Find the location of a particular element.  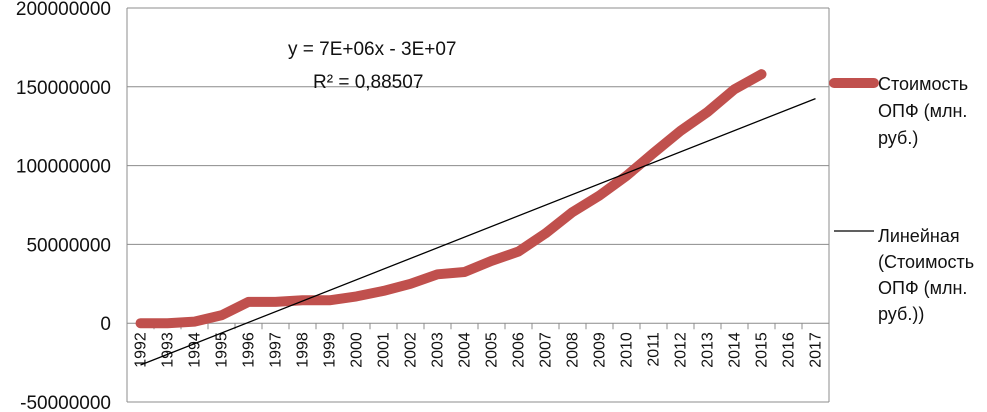

x-tick-label: 1994 is located at coordinates (195, 350).